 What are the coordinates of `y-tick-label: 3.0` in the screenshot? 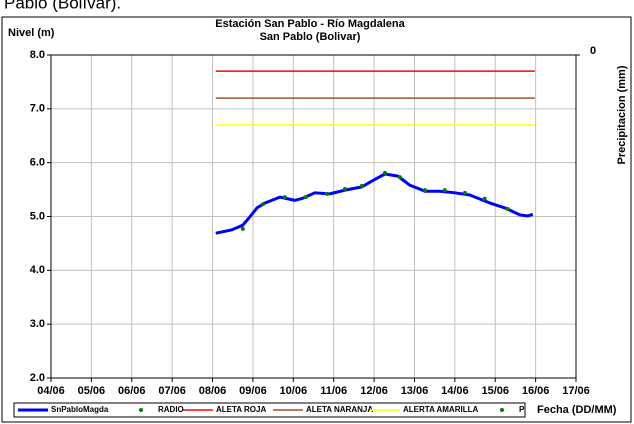 It's located at (37, 324).